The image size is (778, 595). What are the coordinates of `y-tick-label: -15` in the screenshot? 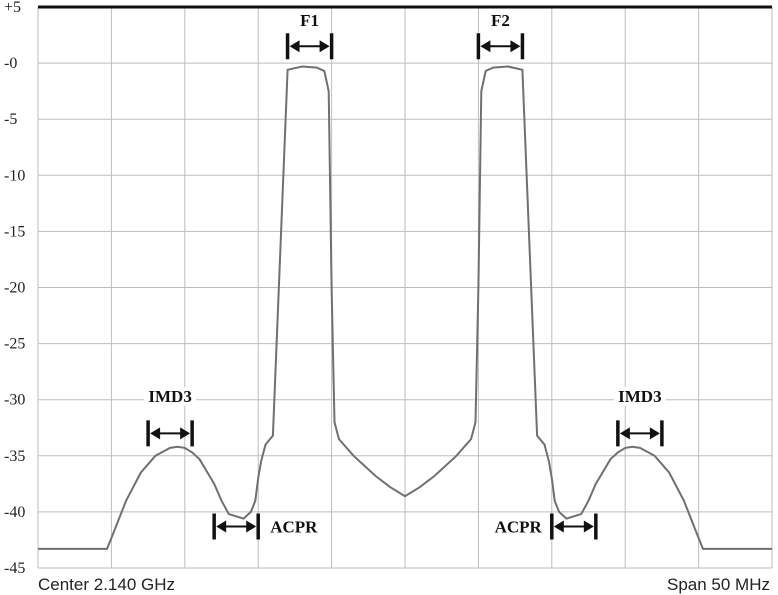 It's located at (14, 231).